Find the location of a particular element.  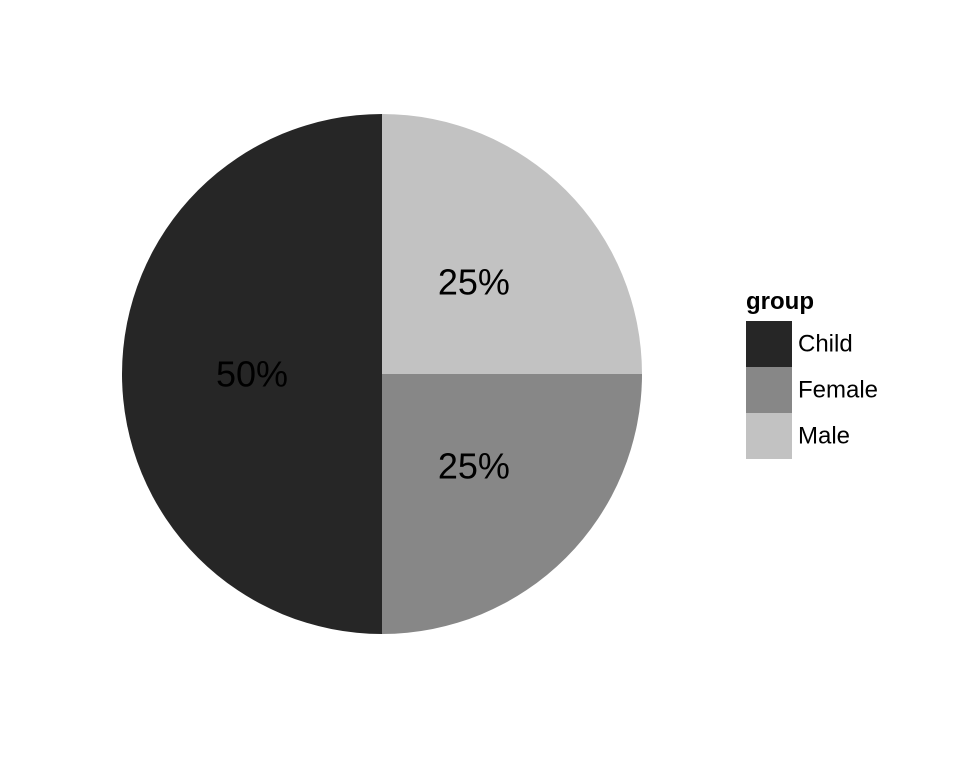

slice-label-female: 25% is located at coordinates (474, 465).